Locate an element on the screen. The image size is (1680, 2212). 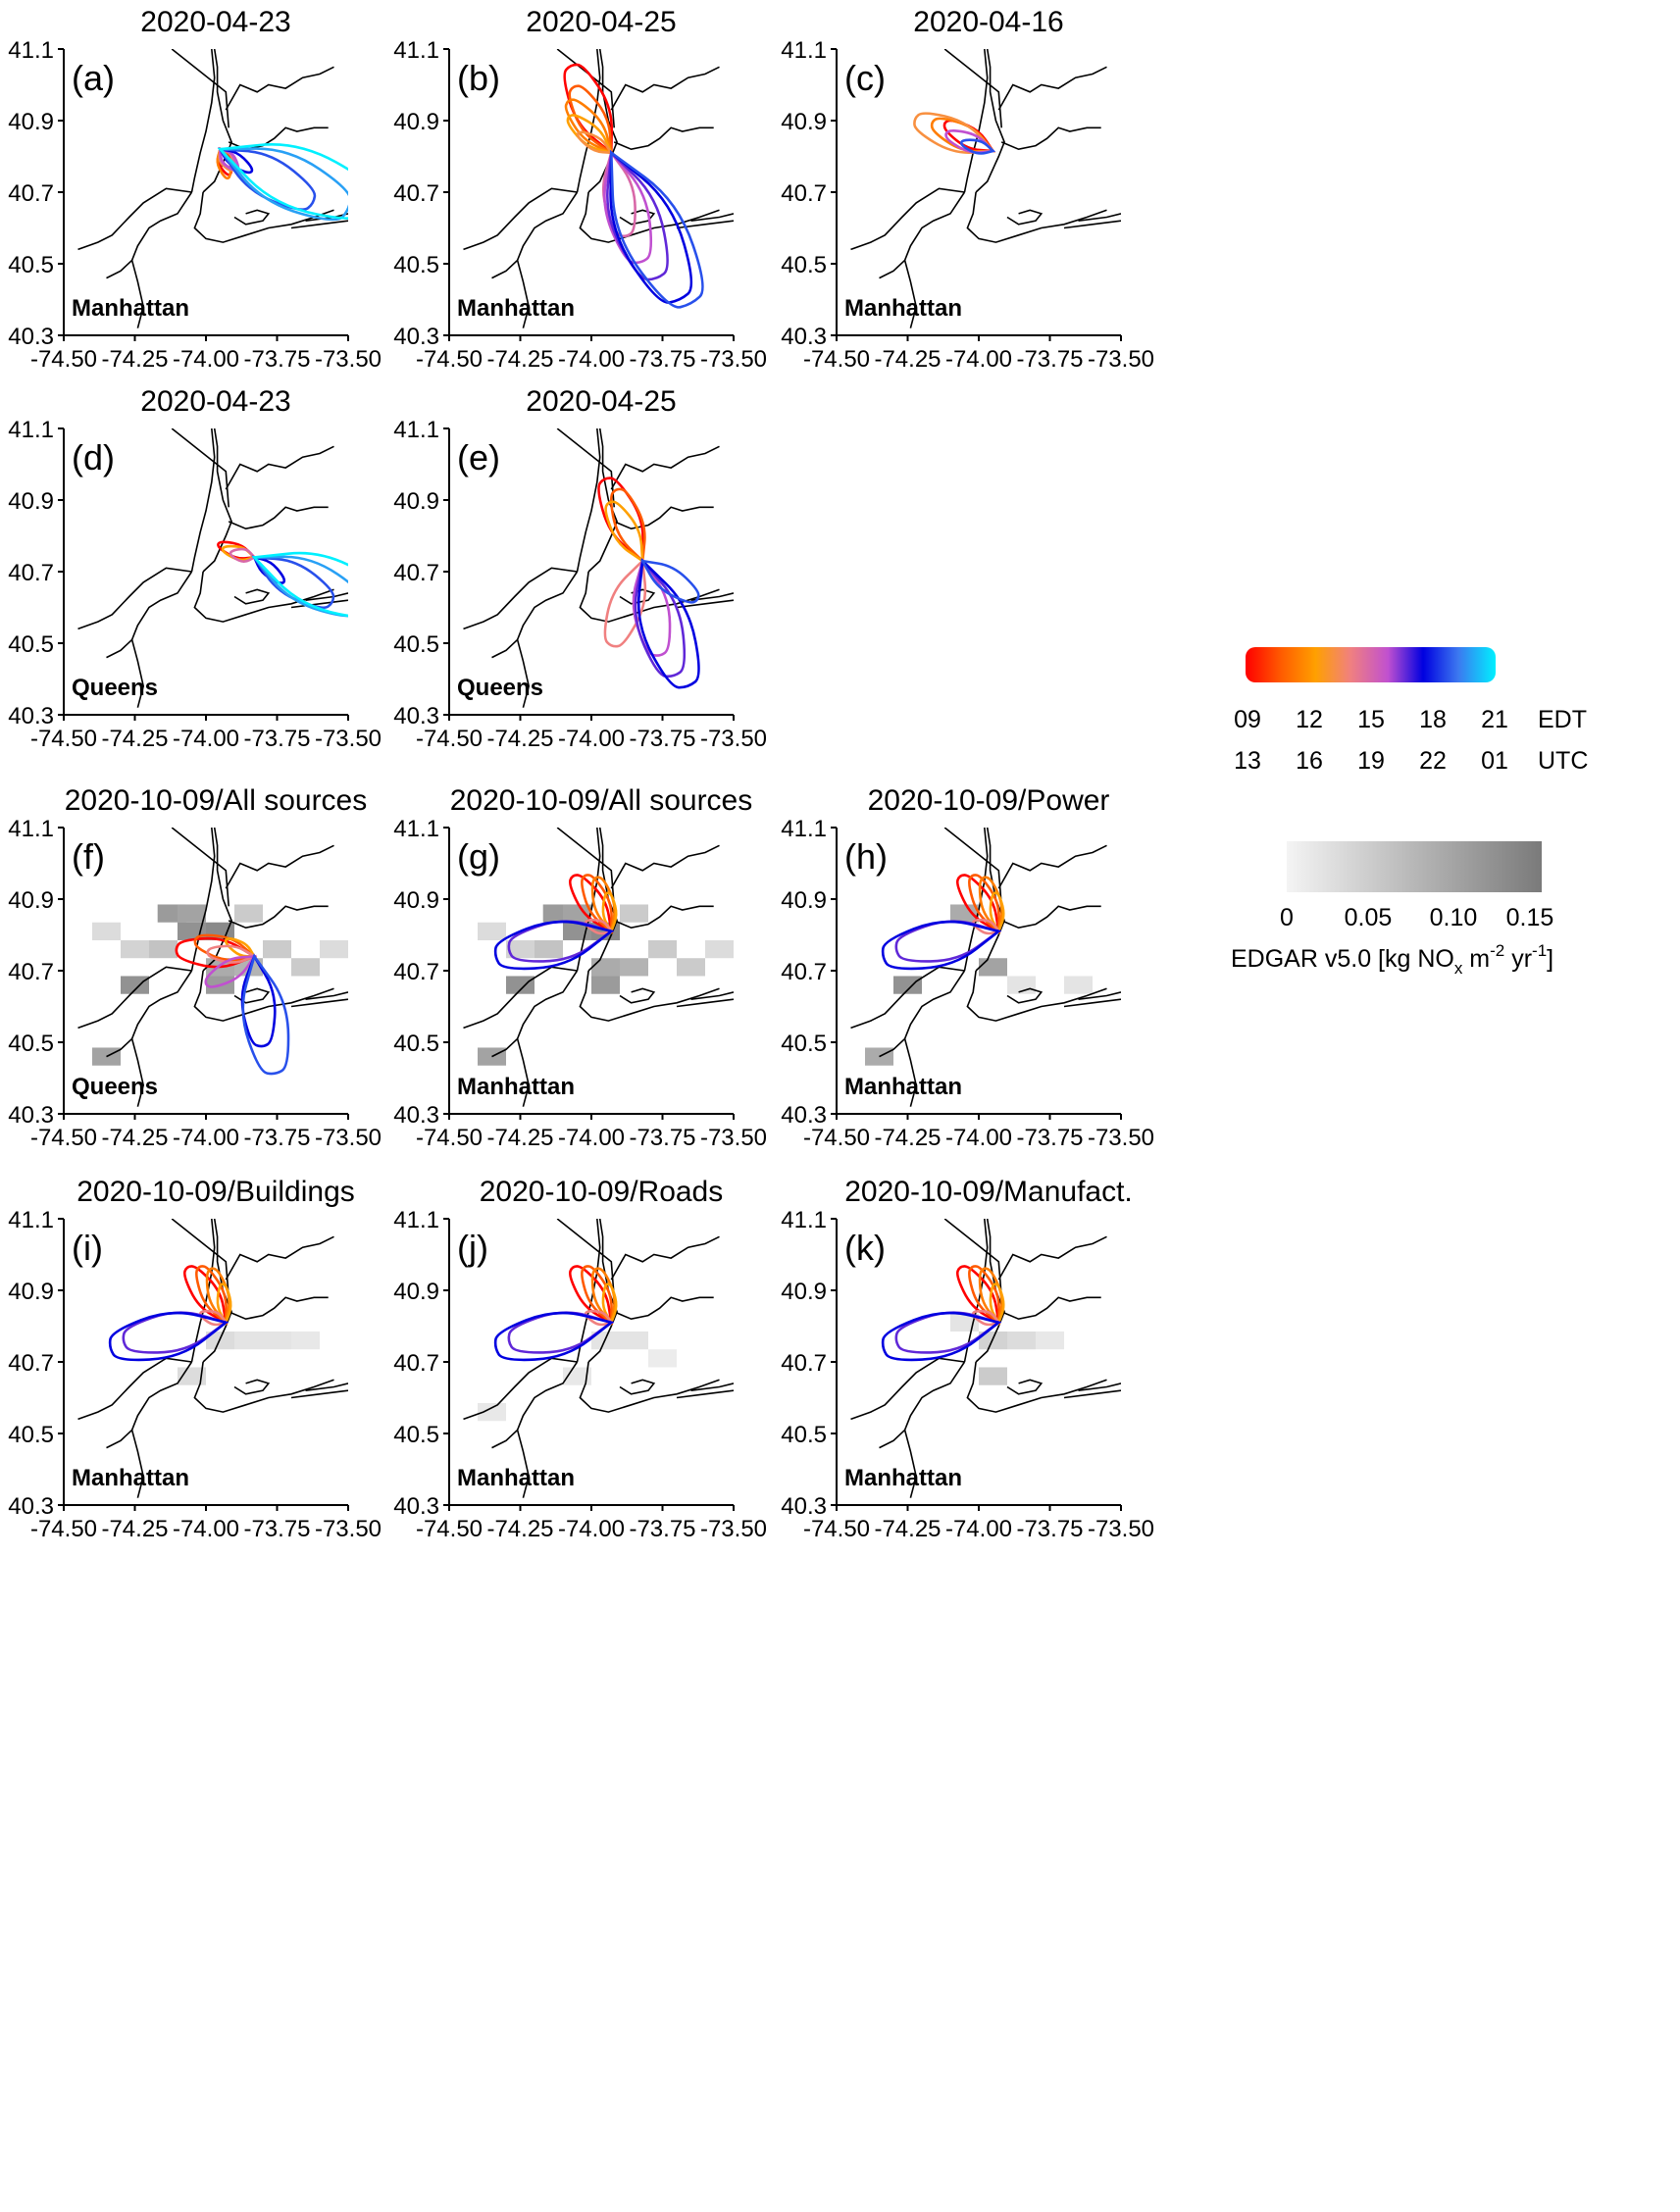
edt-tick-1: 12 is located at coordinates (1309, 719).